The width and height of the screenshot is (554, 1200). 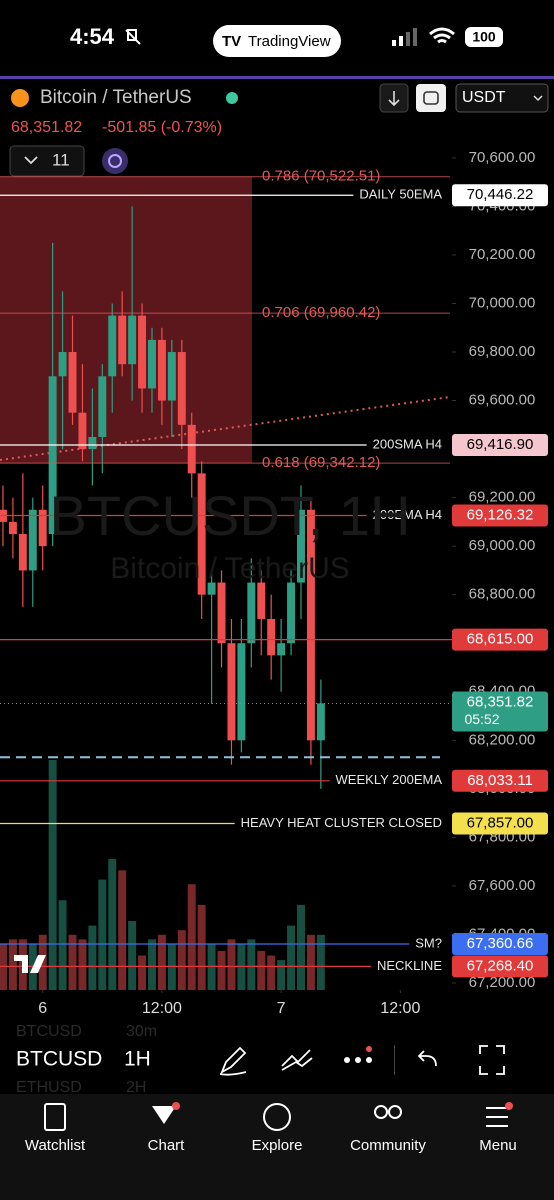 What do you see at coordinates (46, 127) in the screenshot?
I see `last-price: 68,351.82` at bounding box center [46, 127].